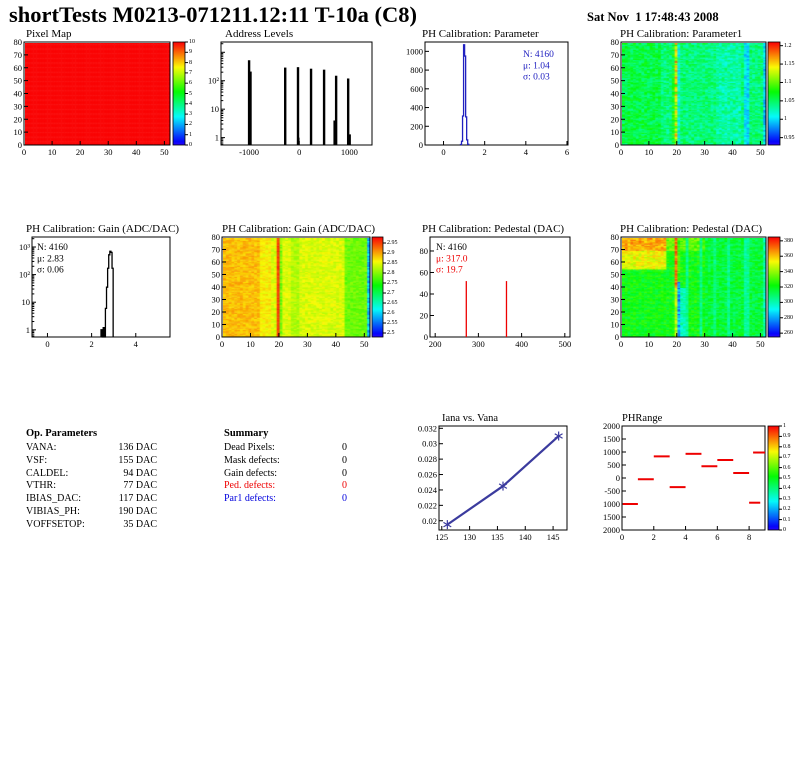 This screenshot has width=796, height=772. Describe the element at coordinates (478, 344) in the screenshot. I see `svg-text: 300` at that location.